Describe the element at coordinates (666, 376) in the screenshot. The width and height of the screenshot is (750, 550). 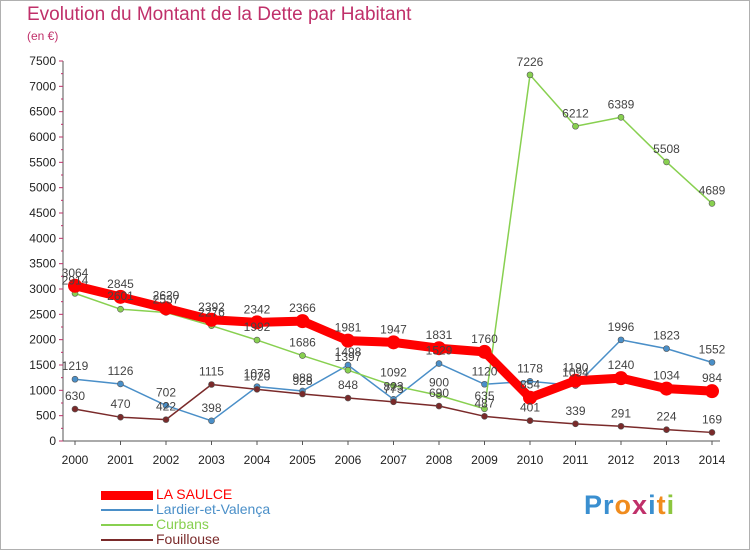
I see `data-label-la-saulce: 1034` at that location.